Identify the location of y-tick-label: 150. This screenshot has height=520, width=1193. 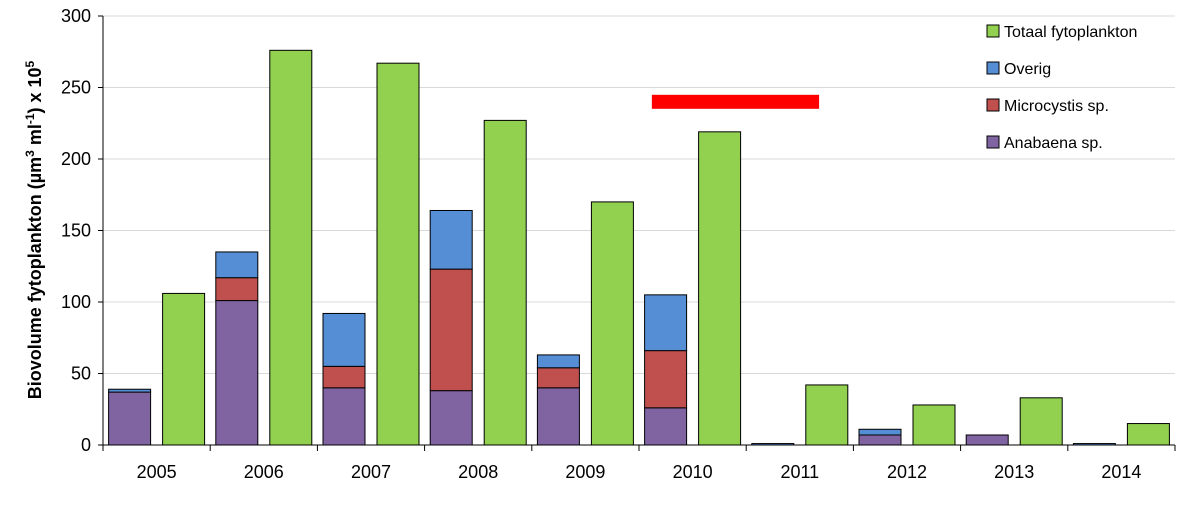
(76, 231).